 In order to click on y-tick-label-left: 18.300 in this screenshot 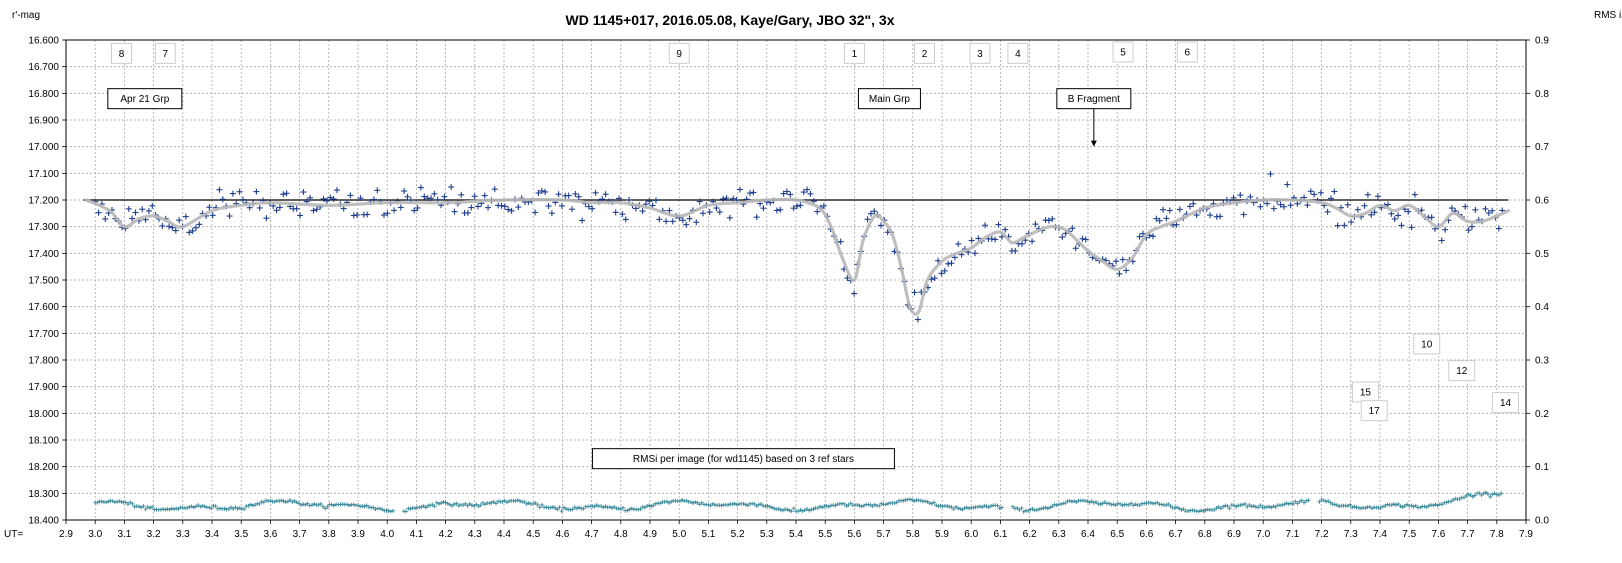, I will do `click(43, 494)`.